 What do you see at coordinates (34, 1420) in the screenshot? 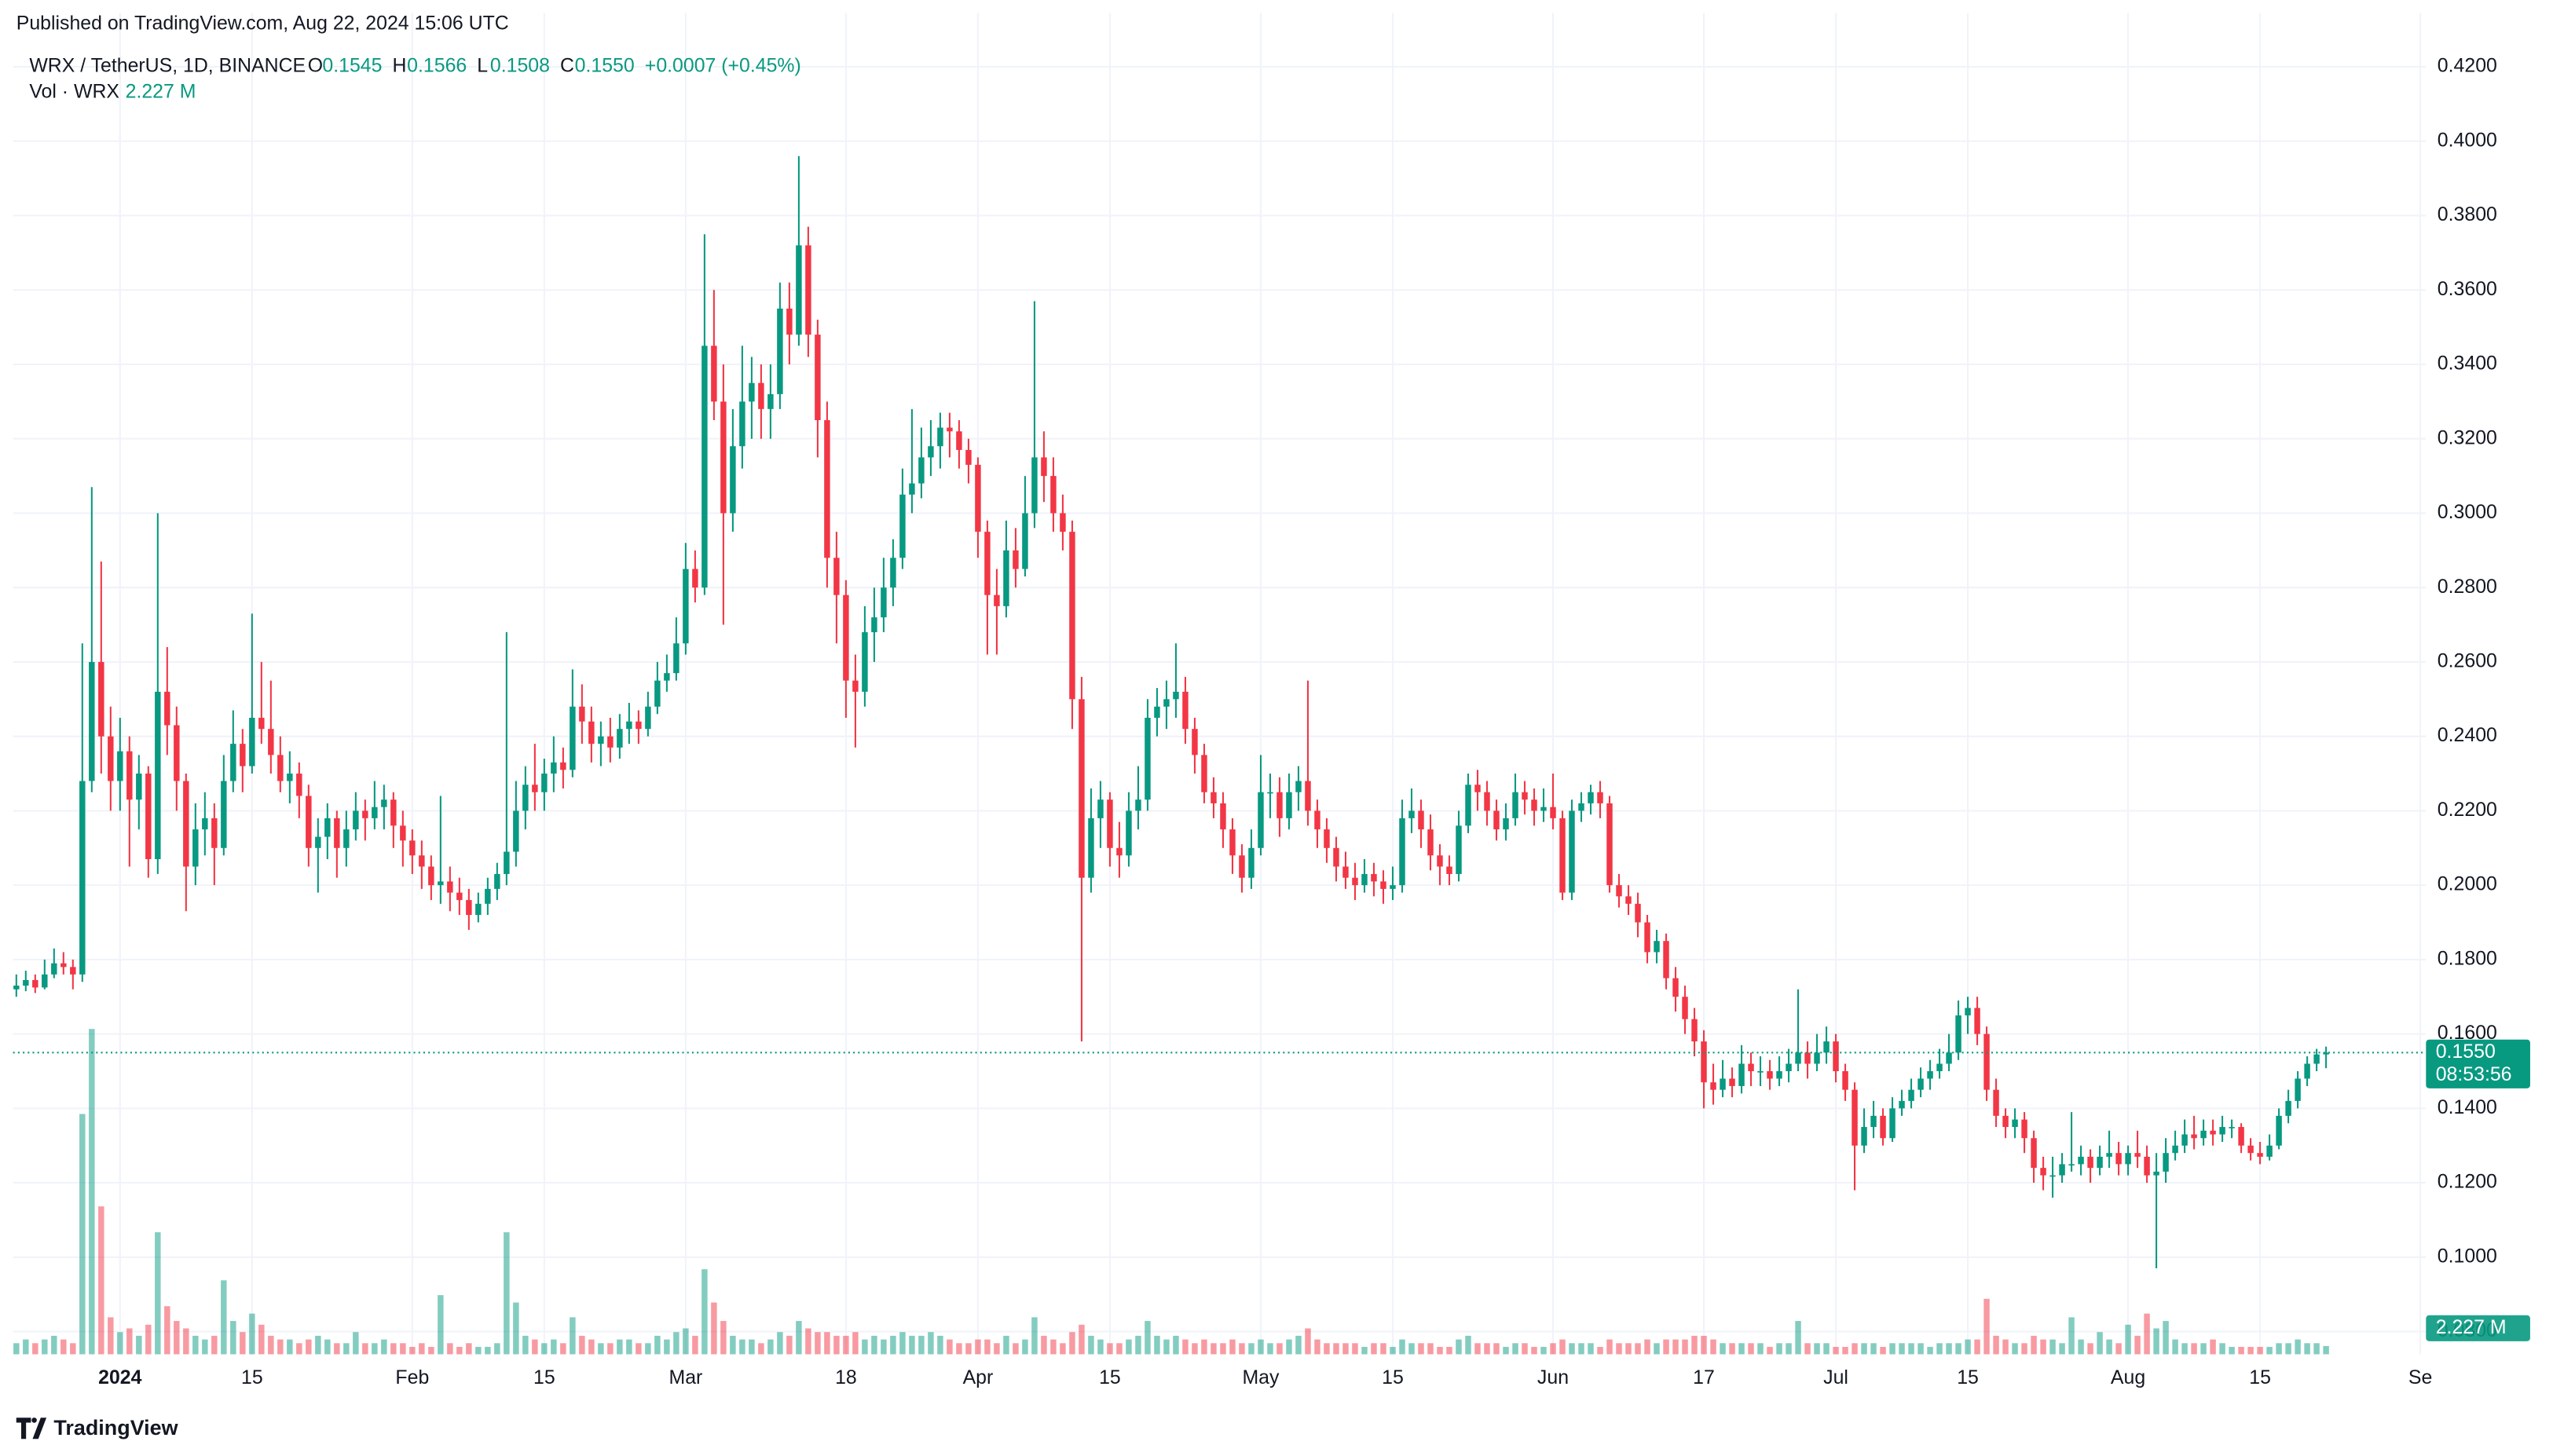
I see `logo-dot` at bounding box center [34, 1420].